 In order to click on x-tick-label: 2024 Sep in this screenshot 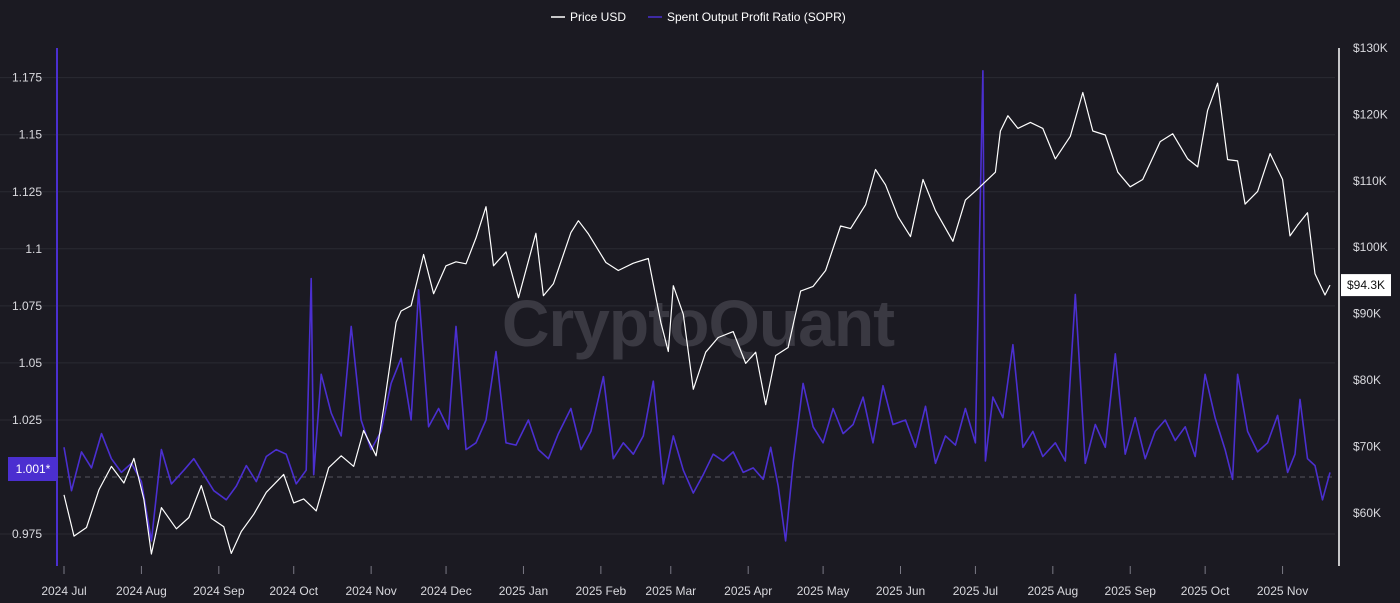, I will do `click(219, 591)`.